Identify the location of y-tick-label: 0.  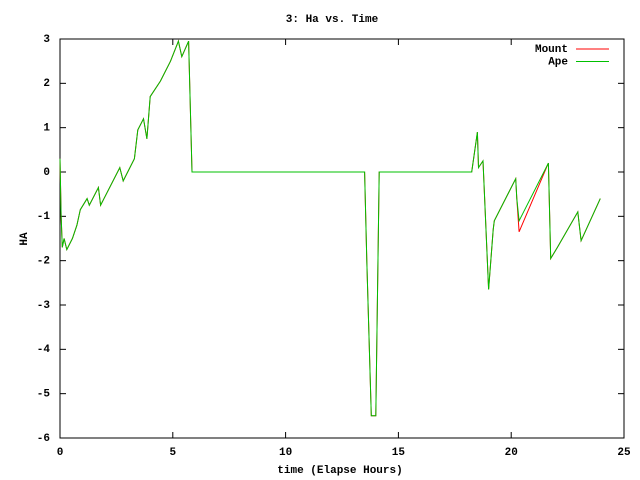
(46, 173).